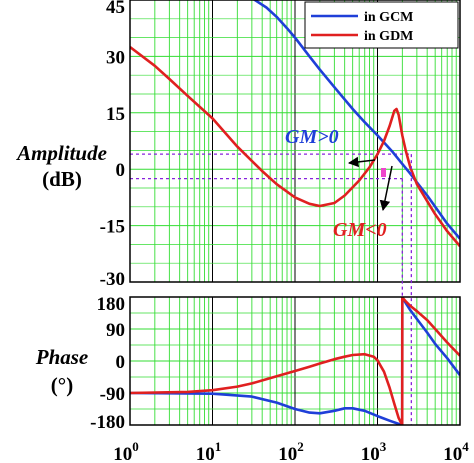 The image size is (474, 463). I want to click on x-tick-label: 10⁰, so click(126, 451).